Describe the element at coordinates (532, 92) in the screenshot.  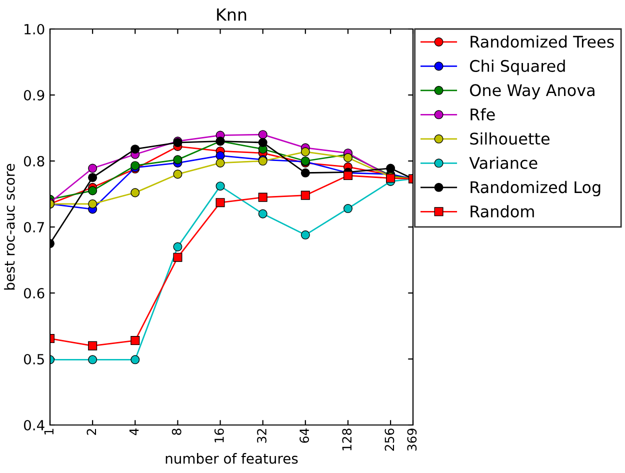
I see `legend-label: One Way Anova` at that location.